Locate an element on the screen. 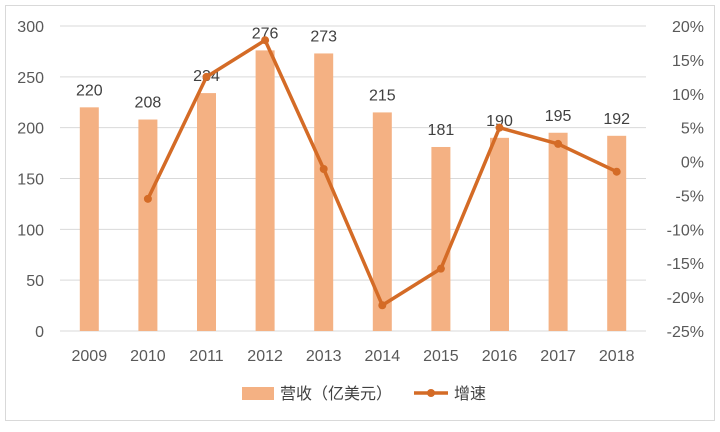 The width and height of the screenshot is (720, 432). bar-data-label: 273 is located at coordinates (323, 36).